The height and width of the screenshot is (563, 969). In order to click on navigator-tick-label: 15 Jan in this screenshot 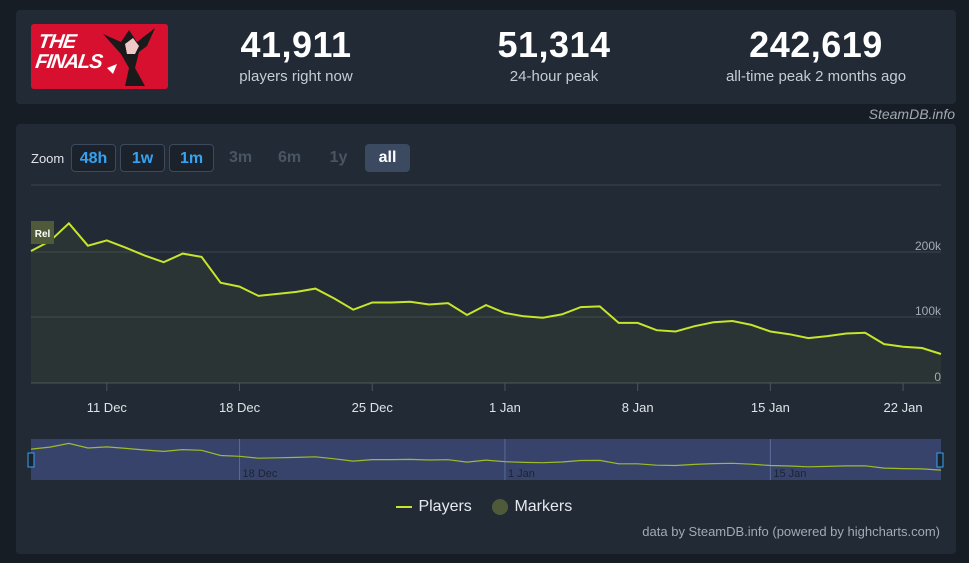, I will do `click(789, 474)`.